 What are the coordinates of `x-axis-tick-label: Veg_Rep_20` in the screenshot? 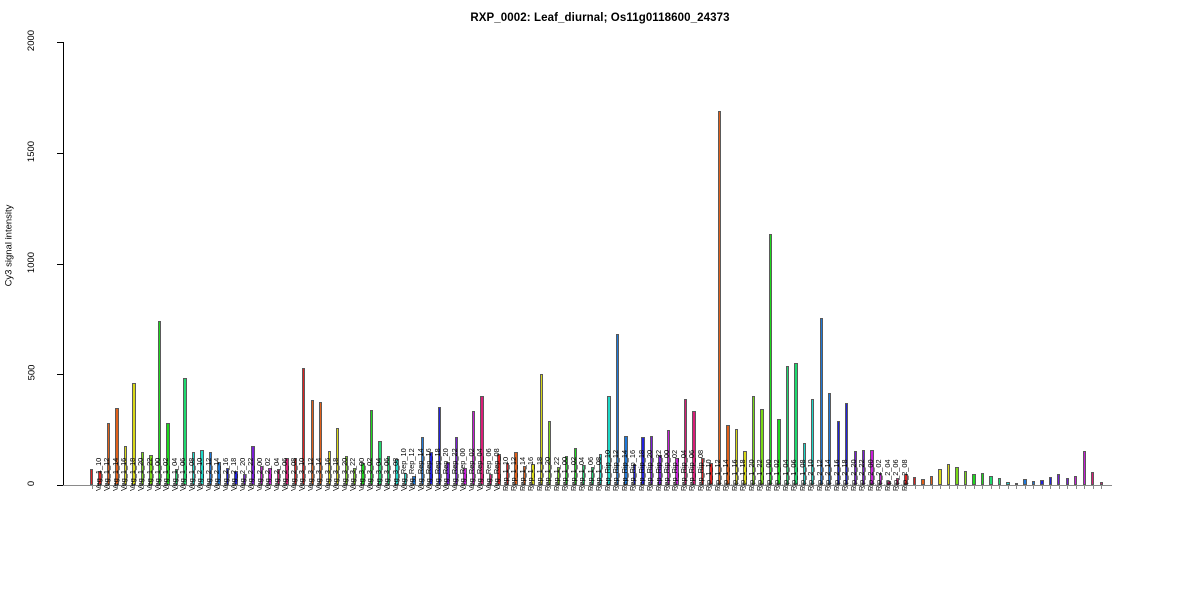 It's located at (446, 469).